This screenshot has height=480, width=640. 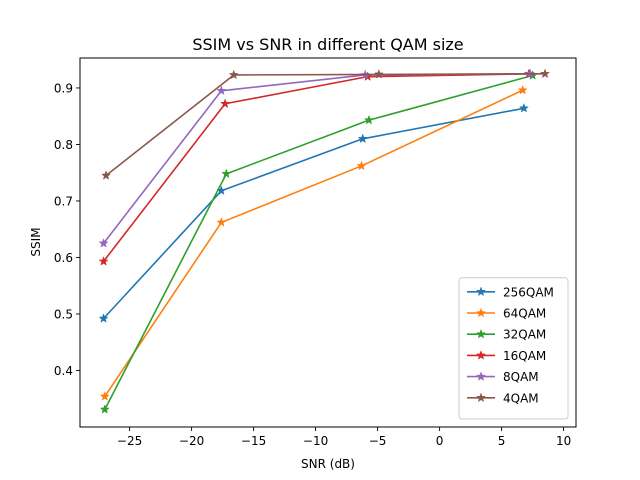 I want to click on y-tick-label: 0.4, so click(x=63, y=371).